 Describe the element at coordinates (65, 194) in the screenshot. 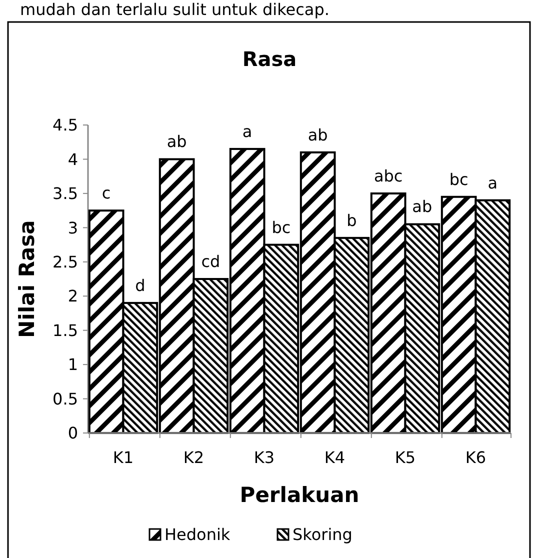

I see `y-tick-label: 3.5` at that location.